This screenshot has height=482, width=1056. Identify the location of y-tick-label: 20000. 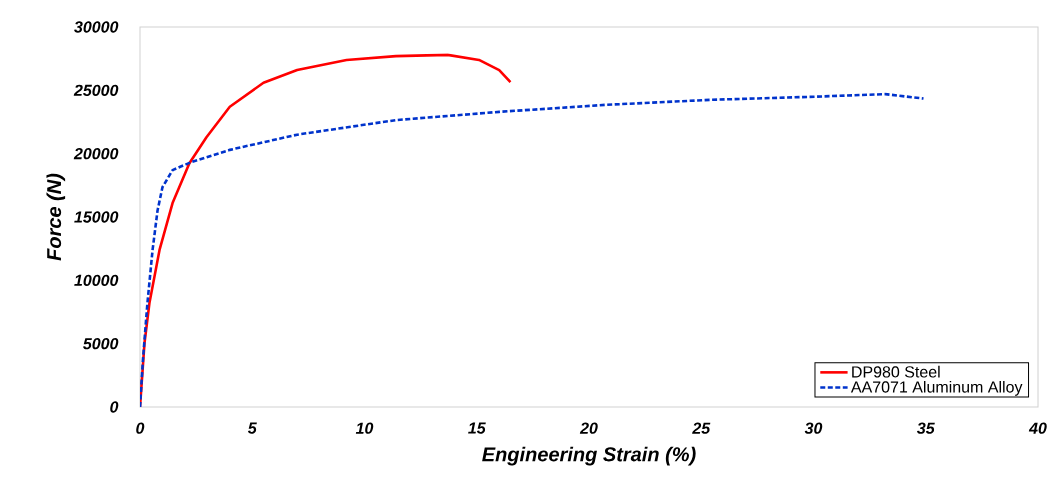
(96, 154).